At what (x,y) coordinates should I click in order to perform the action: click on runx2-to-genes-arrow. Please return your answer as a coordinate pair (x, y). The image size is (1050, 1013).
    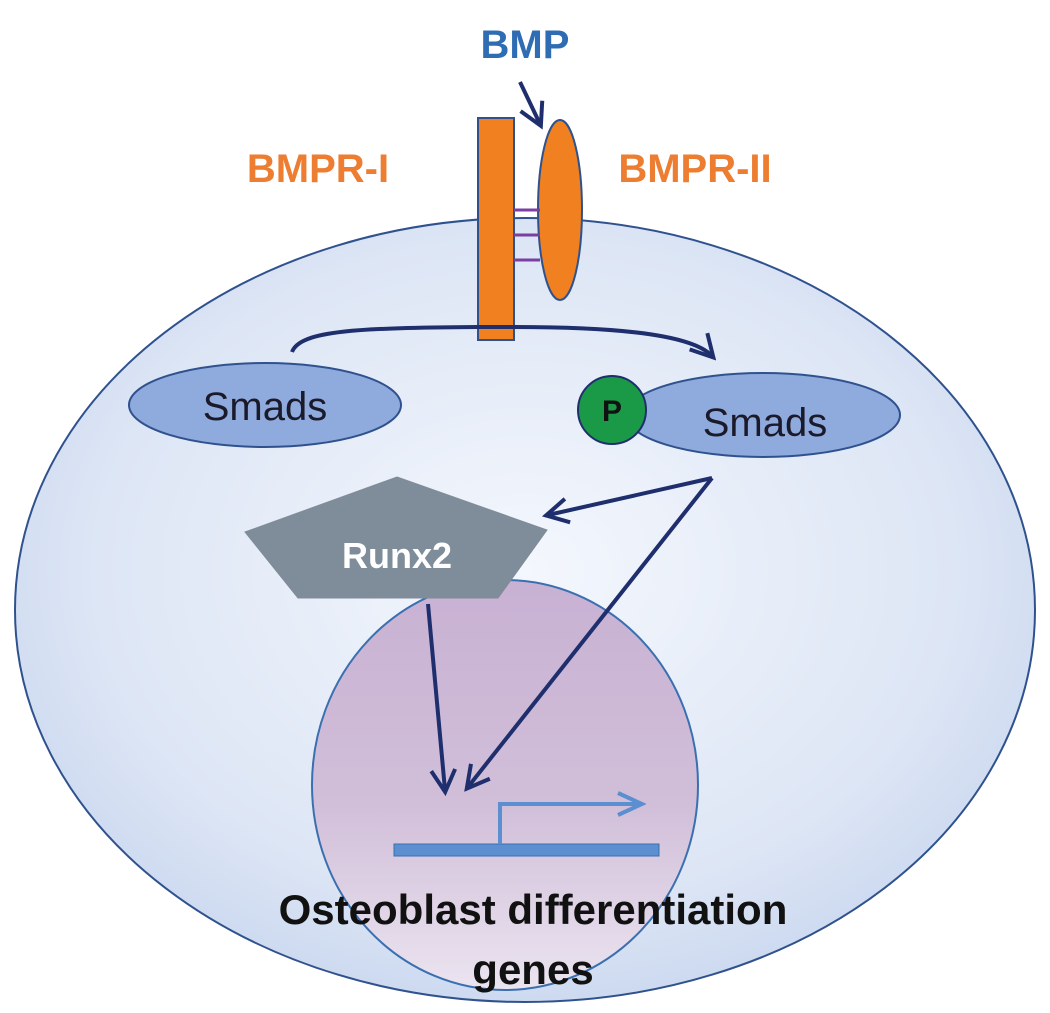
    Looking at the image, I should click on (435, 696).